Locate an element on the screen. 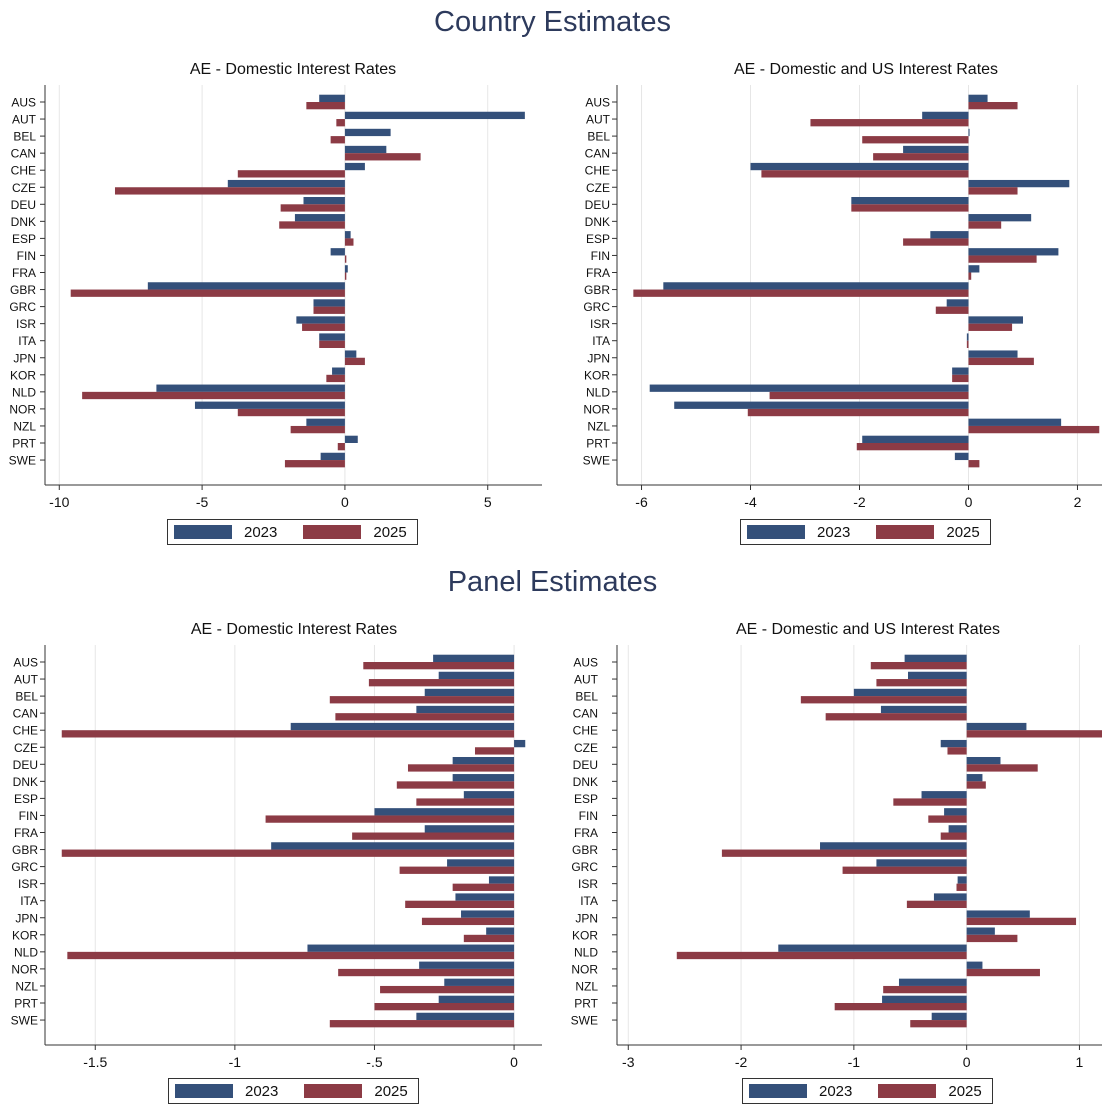 The image size is (1105, 1104). bar-nzl-2025 is located at coordinates (925, 989).